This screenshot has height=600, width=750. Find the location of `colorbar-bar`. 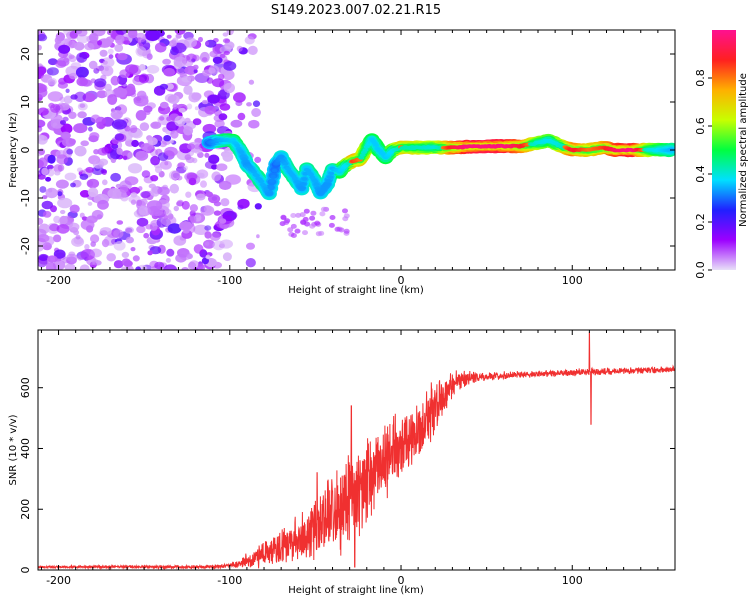

colorbar-bar is located at coordinates (724, 150).